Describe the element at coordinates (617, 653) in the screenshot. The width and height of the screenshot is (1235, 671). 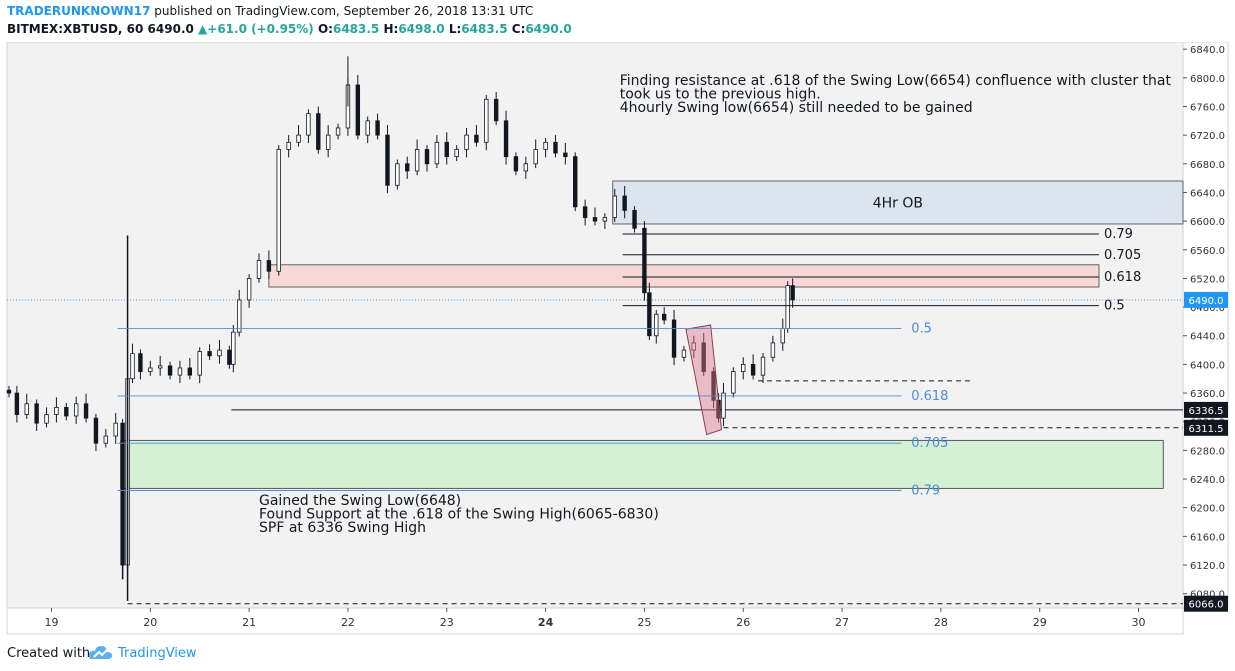
I see `footer: Created with TradingView` at that location.